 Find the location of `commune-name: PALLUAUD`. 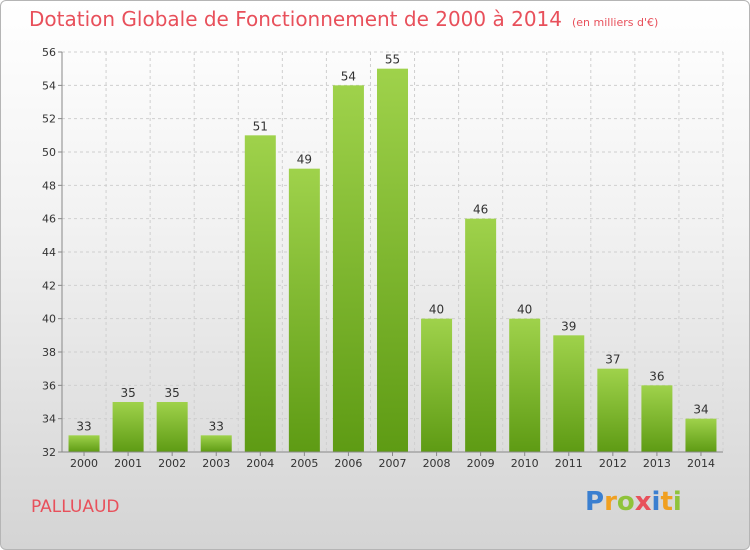

commune-name: PALLUAUD is located at coordinates (75, 507).